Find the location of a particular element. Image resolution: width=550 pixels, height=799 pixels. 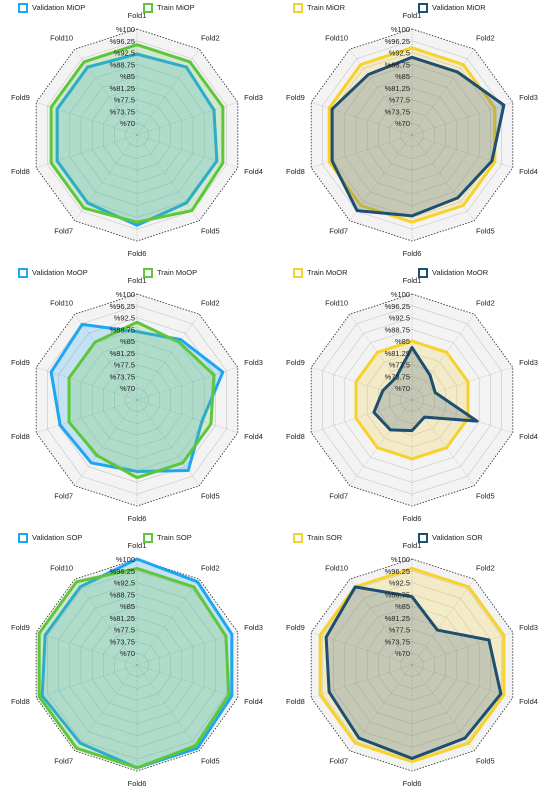

legend-label: Validation SOP is located at coordinates (57, 537).